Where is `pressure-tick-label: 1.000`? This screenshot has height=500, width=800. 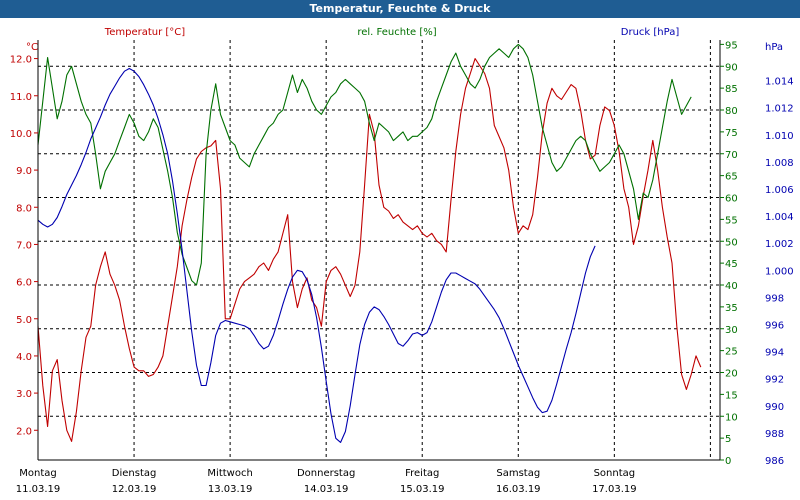 pressure-tick-label: 1.000 is located at coordinates (779, 271).